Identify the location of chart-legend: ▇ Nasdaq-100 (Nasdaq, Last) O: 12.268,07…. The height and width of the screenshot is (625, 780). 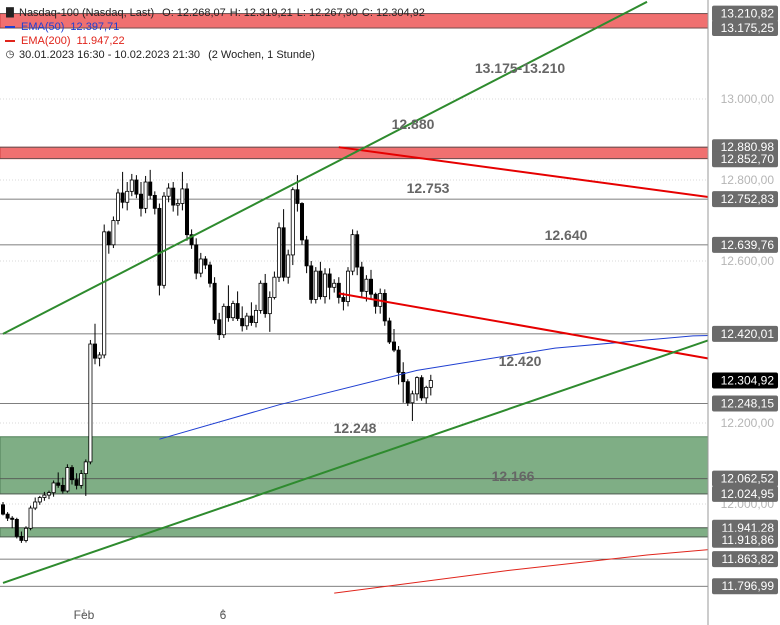
(215, 34).